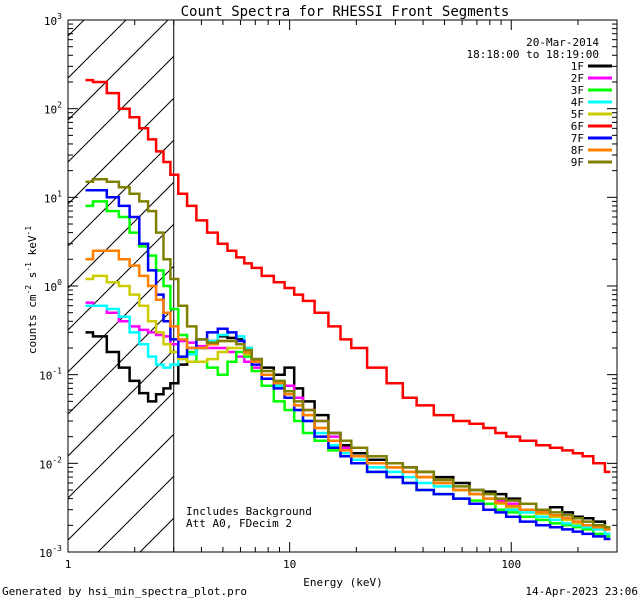  What do you see at coordinates (53, 286) in the screenshot?
I see `y-tick-label: 10⁰` at bounding box center [53, 286].